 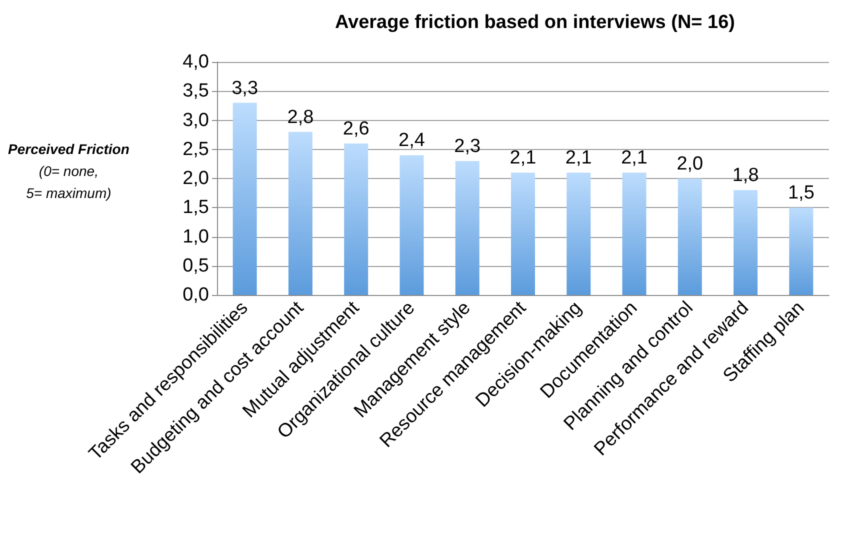 I want to click on y-tick-label: 1,5, so click(x=195, y=207).